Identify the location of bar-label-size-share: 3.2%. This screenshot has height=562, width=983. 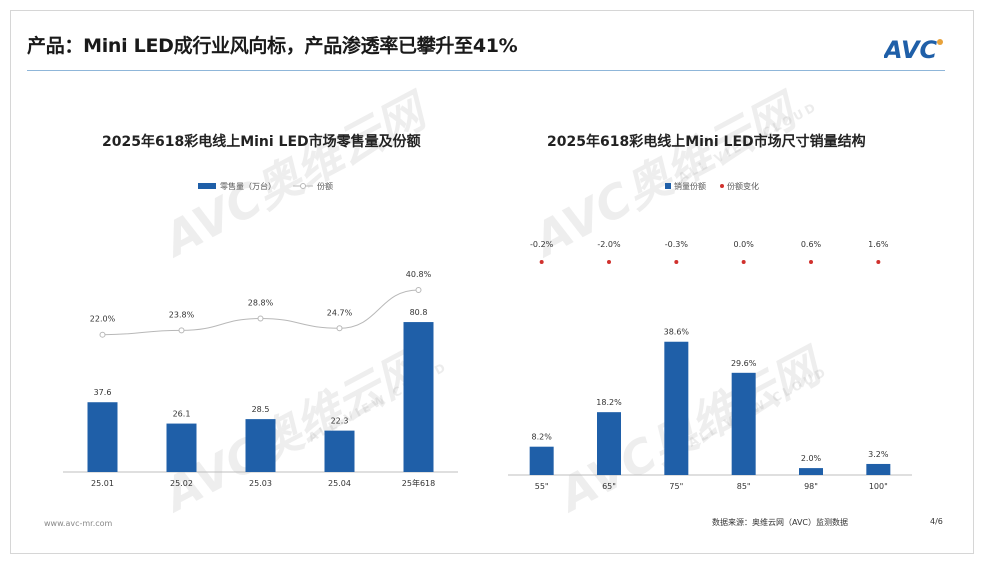
(878, 454).